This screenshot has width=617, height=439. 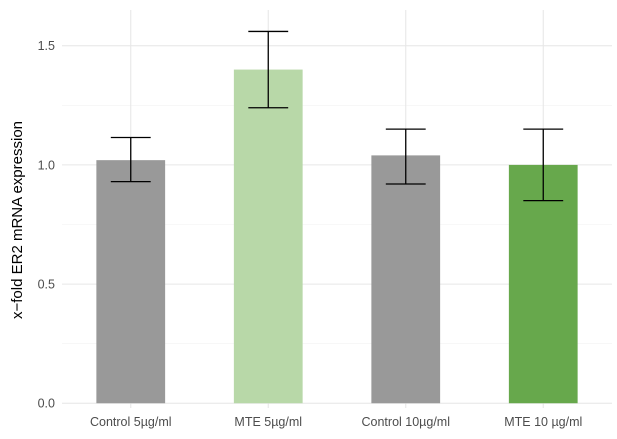 What do you see at coordinates (46, 404) in the screenshot?
I see `y-tick-label: 0.0` at bounding box center [46, 404].